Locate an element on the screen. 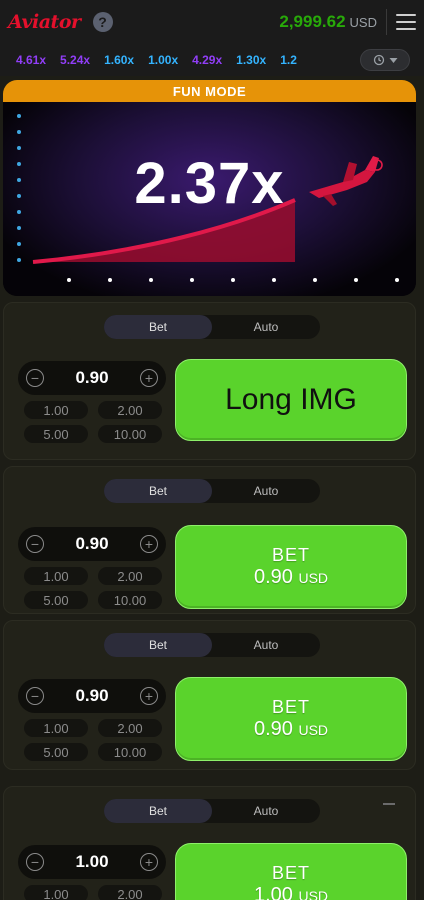 This screenshot has width=424, height=900. bet-button-amount: 1.00 USD is located at coordinates (291, 892).